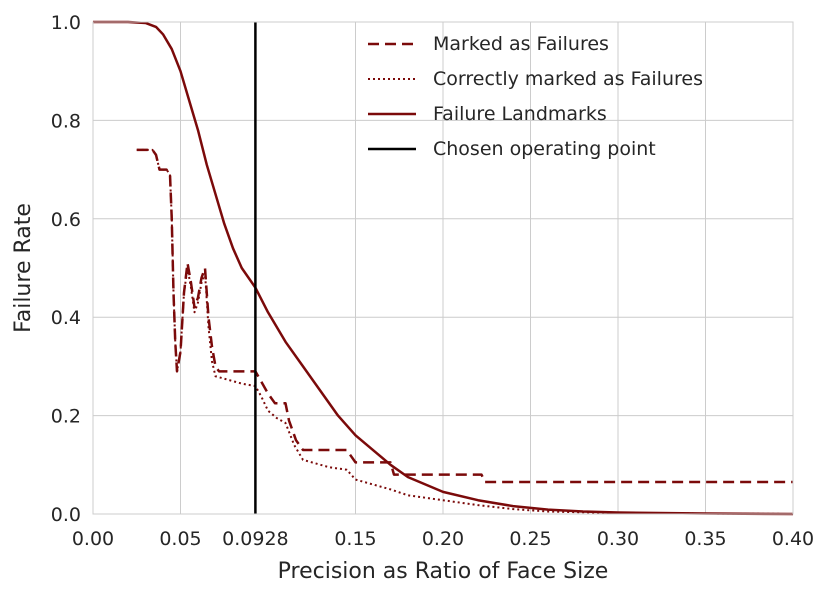 The height and width of the screenshot is (595, 830). Describe the element at coordinates (93, 539) in the screenshot. I see `x-tick-label-0: 0.00` at that location.